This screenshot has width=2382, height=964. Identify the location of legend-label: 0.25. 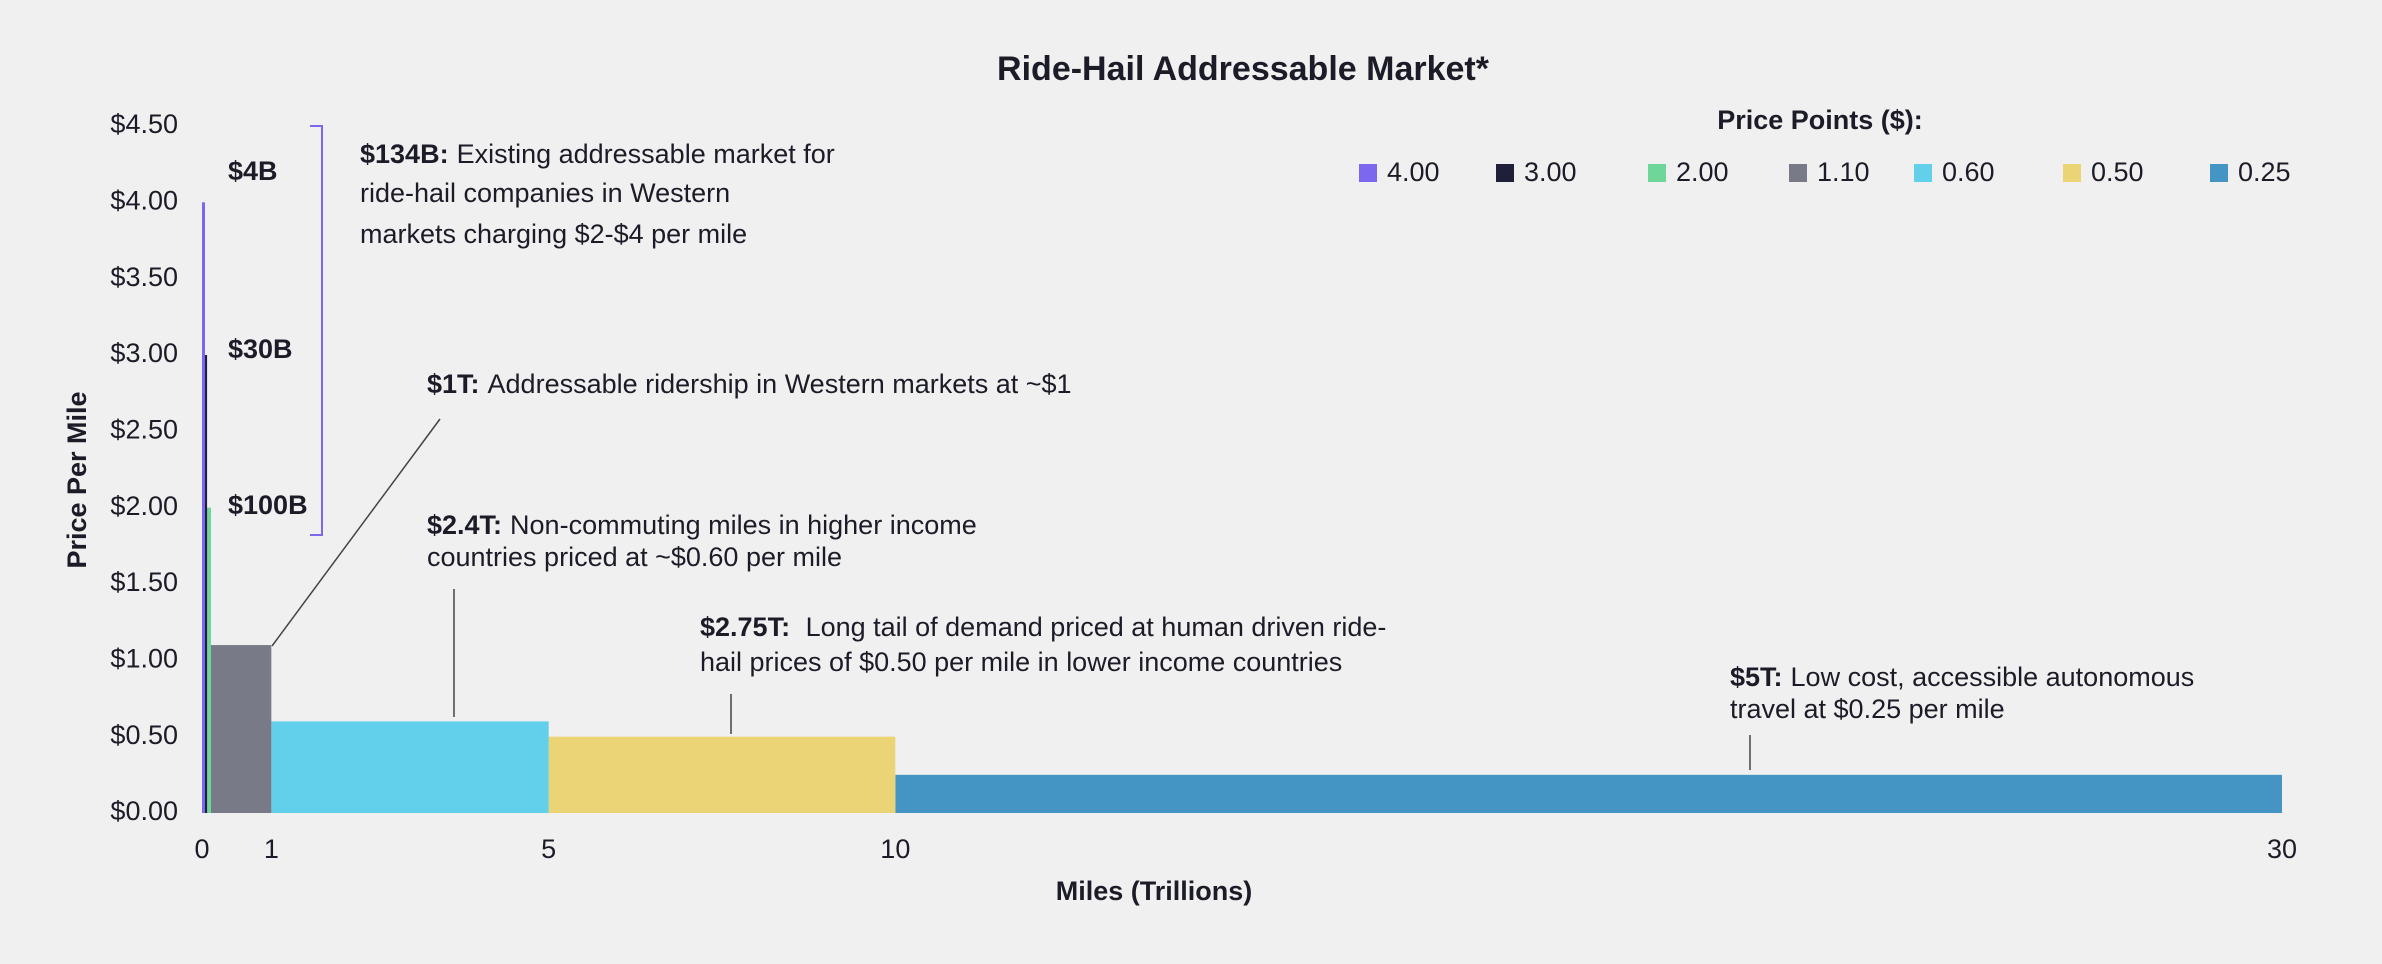
(2264, 172).